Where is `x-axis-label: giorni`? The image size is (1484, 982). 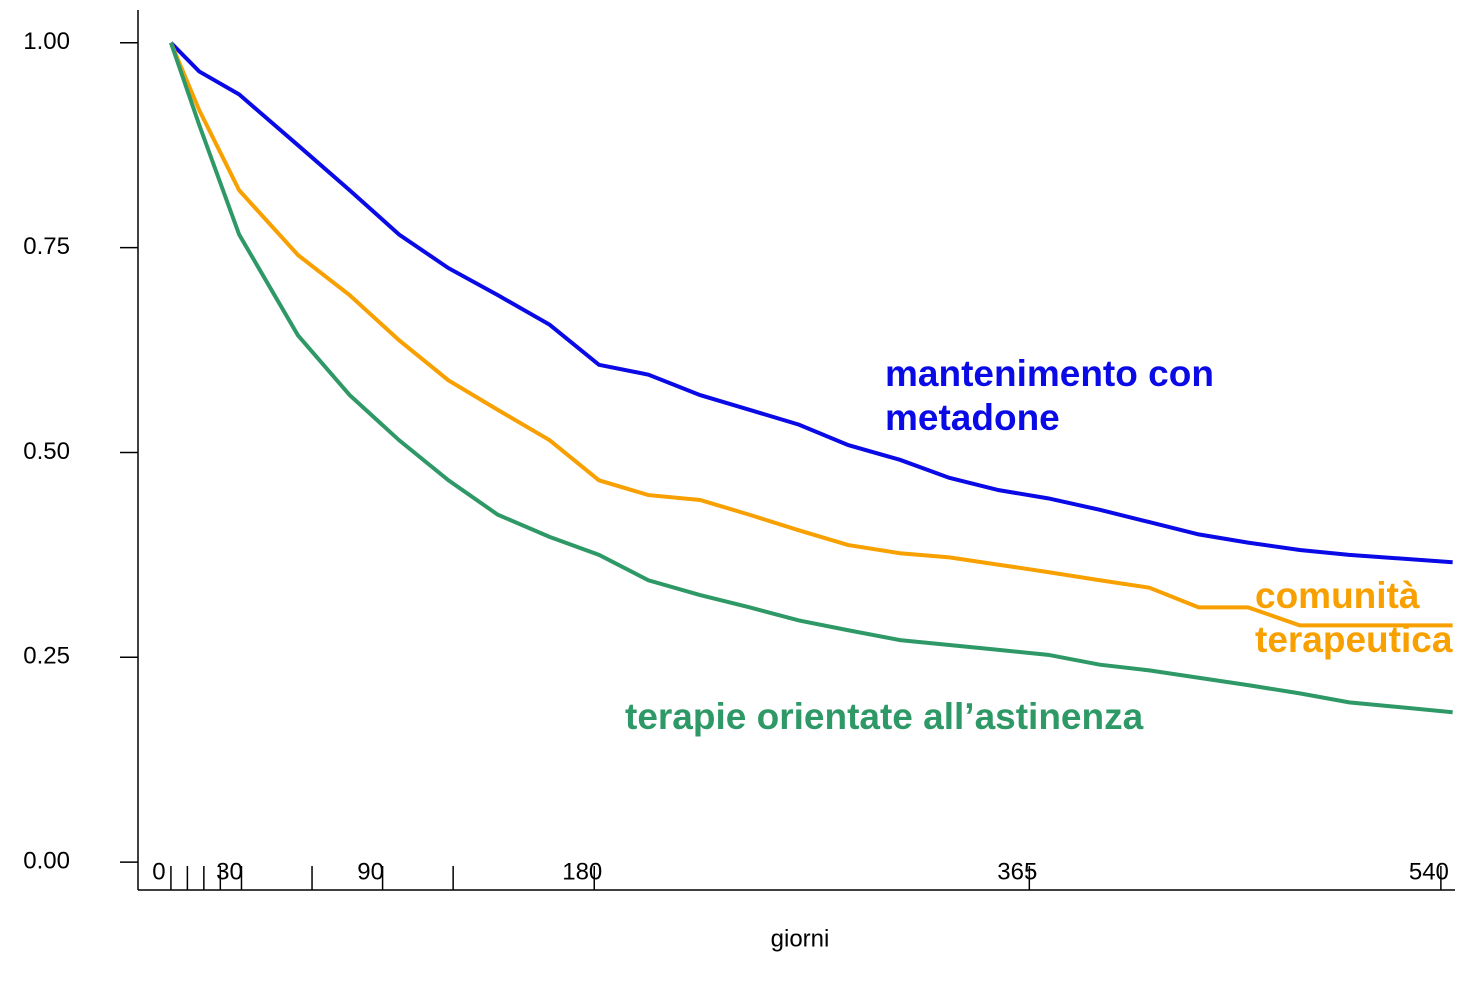
x-axis-label: giorni is located at coordinates (800, 938).